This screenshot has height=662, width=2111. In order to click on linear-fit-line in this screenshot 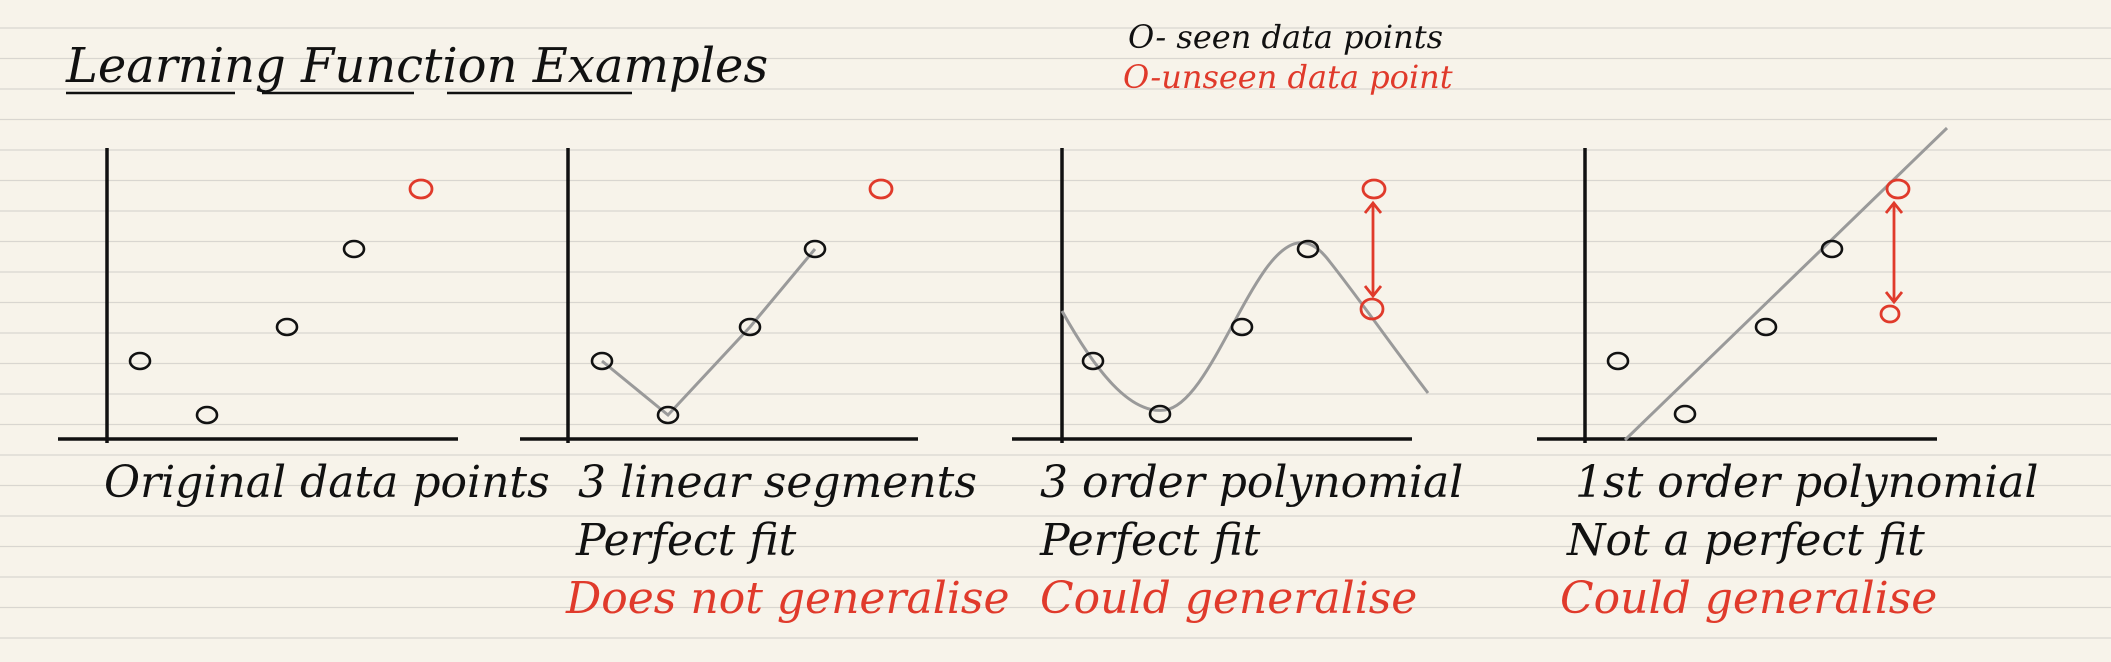, I will do `click(1786, 284)`.